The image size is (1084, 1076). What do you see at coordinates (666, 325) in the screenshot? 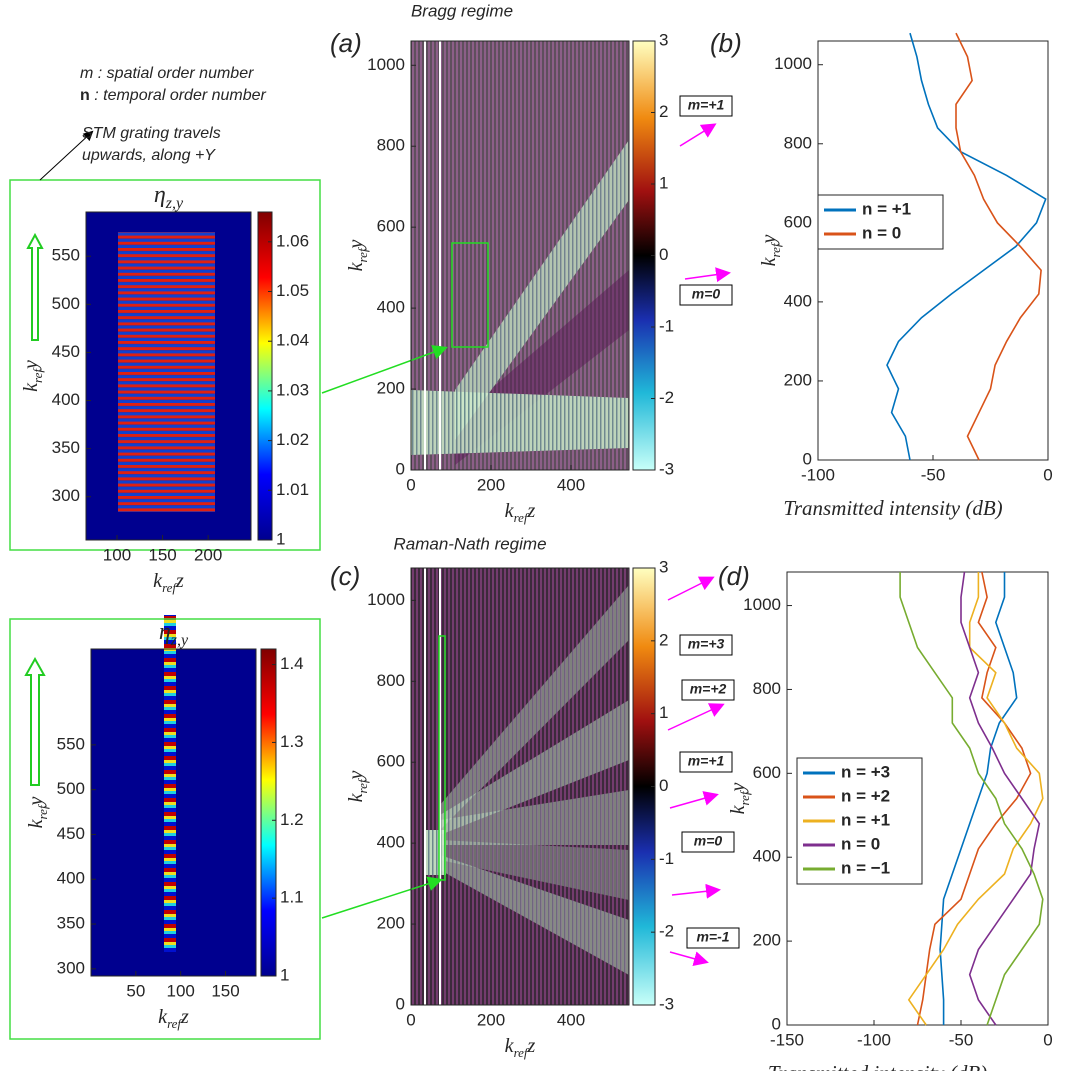
I see `colorbar-tick-label: -1` at bounding box center [666, 325].